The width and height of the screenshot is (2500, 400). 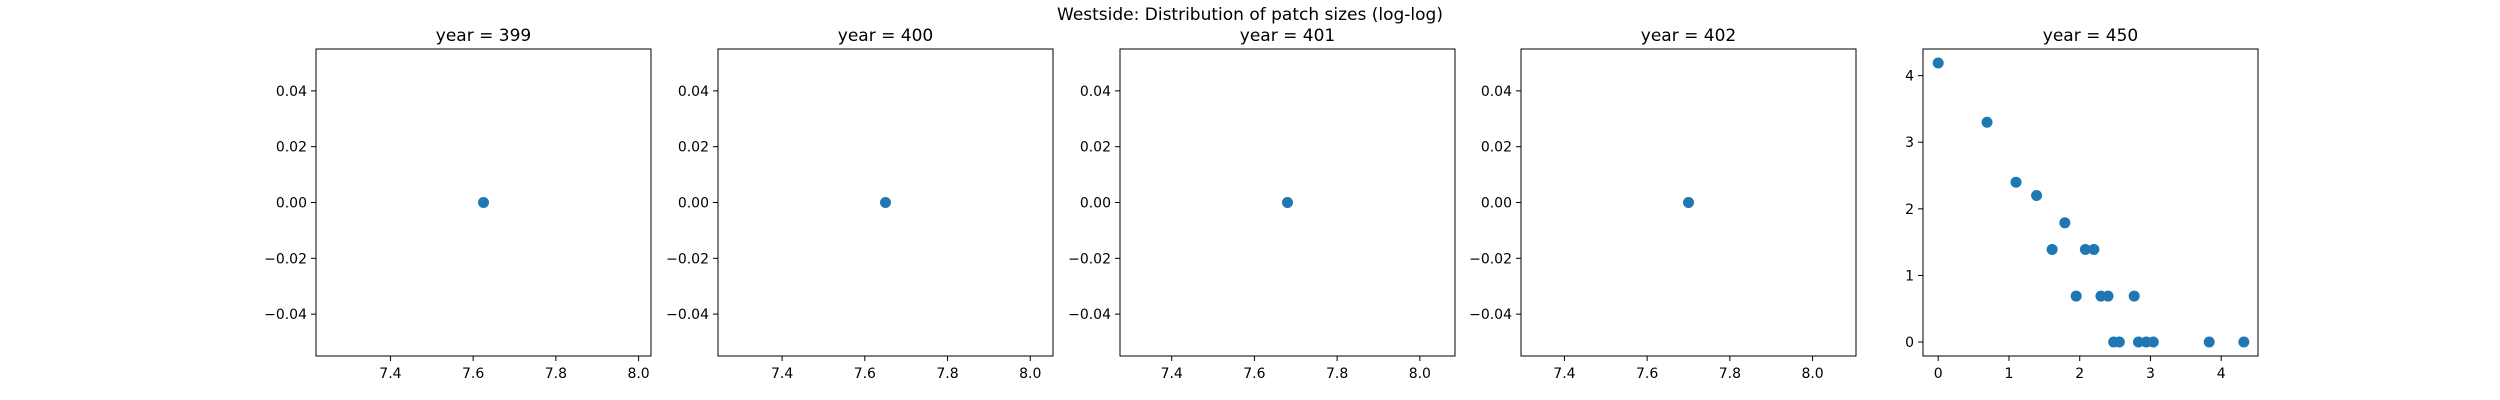 I want to click on subplot-title: year = 450, so click(x=2090, y=36).